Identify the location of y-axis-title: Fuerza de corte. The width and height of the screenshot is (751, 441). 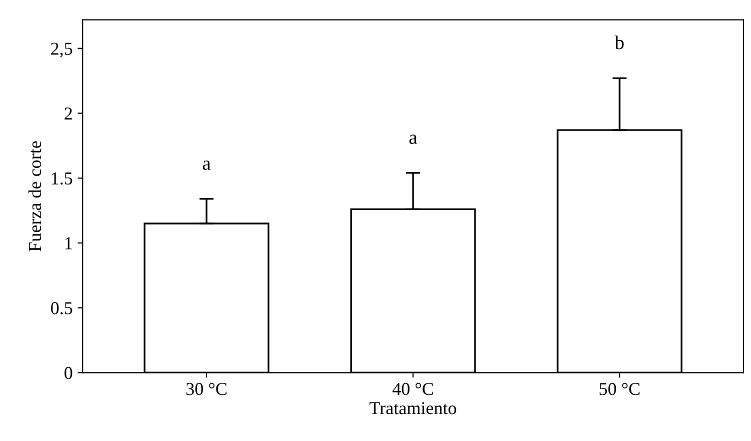
(35, 196).